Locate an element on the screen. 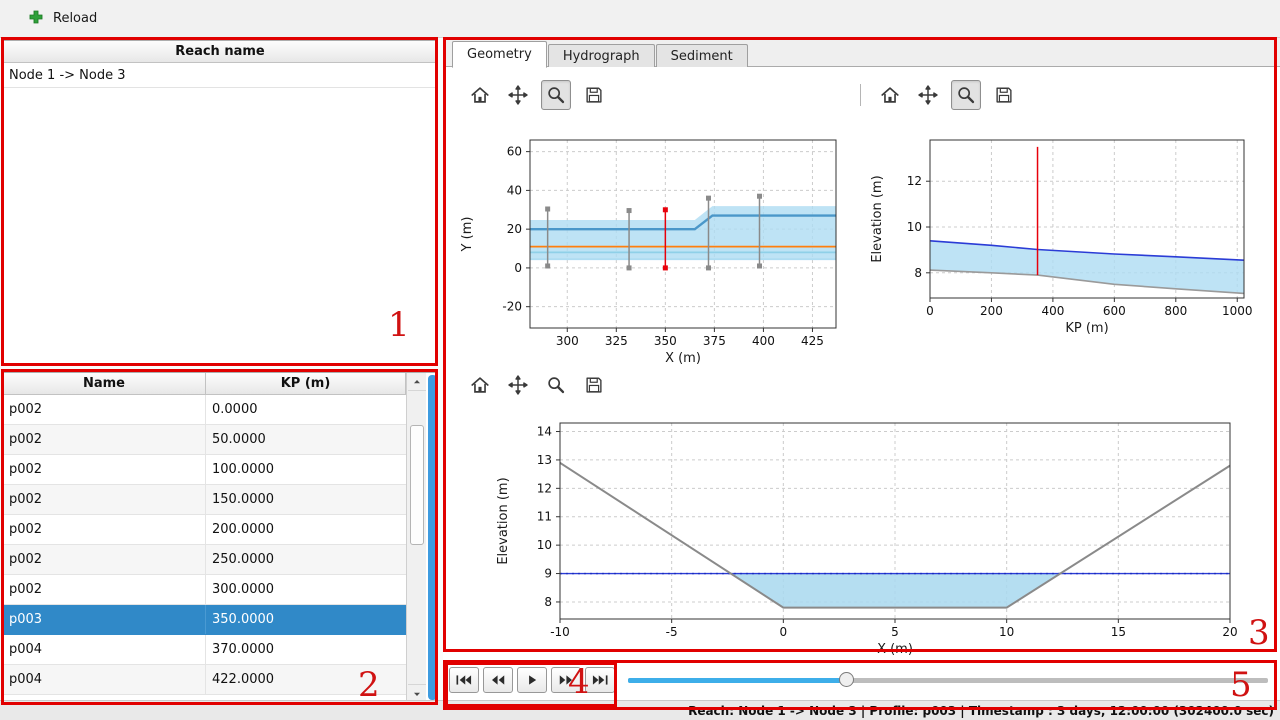  reload-button: Reload is located at coordinates (62, 19).